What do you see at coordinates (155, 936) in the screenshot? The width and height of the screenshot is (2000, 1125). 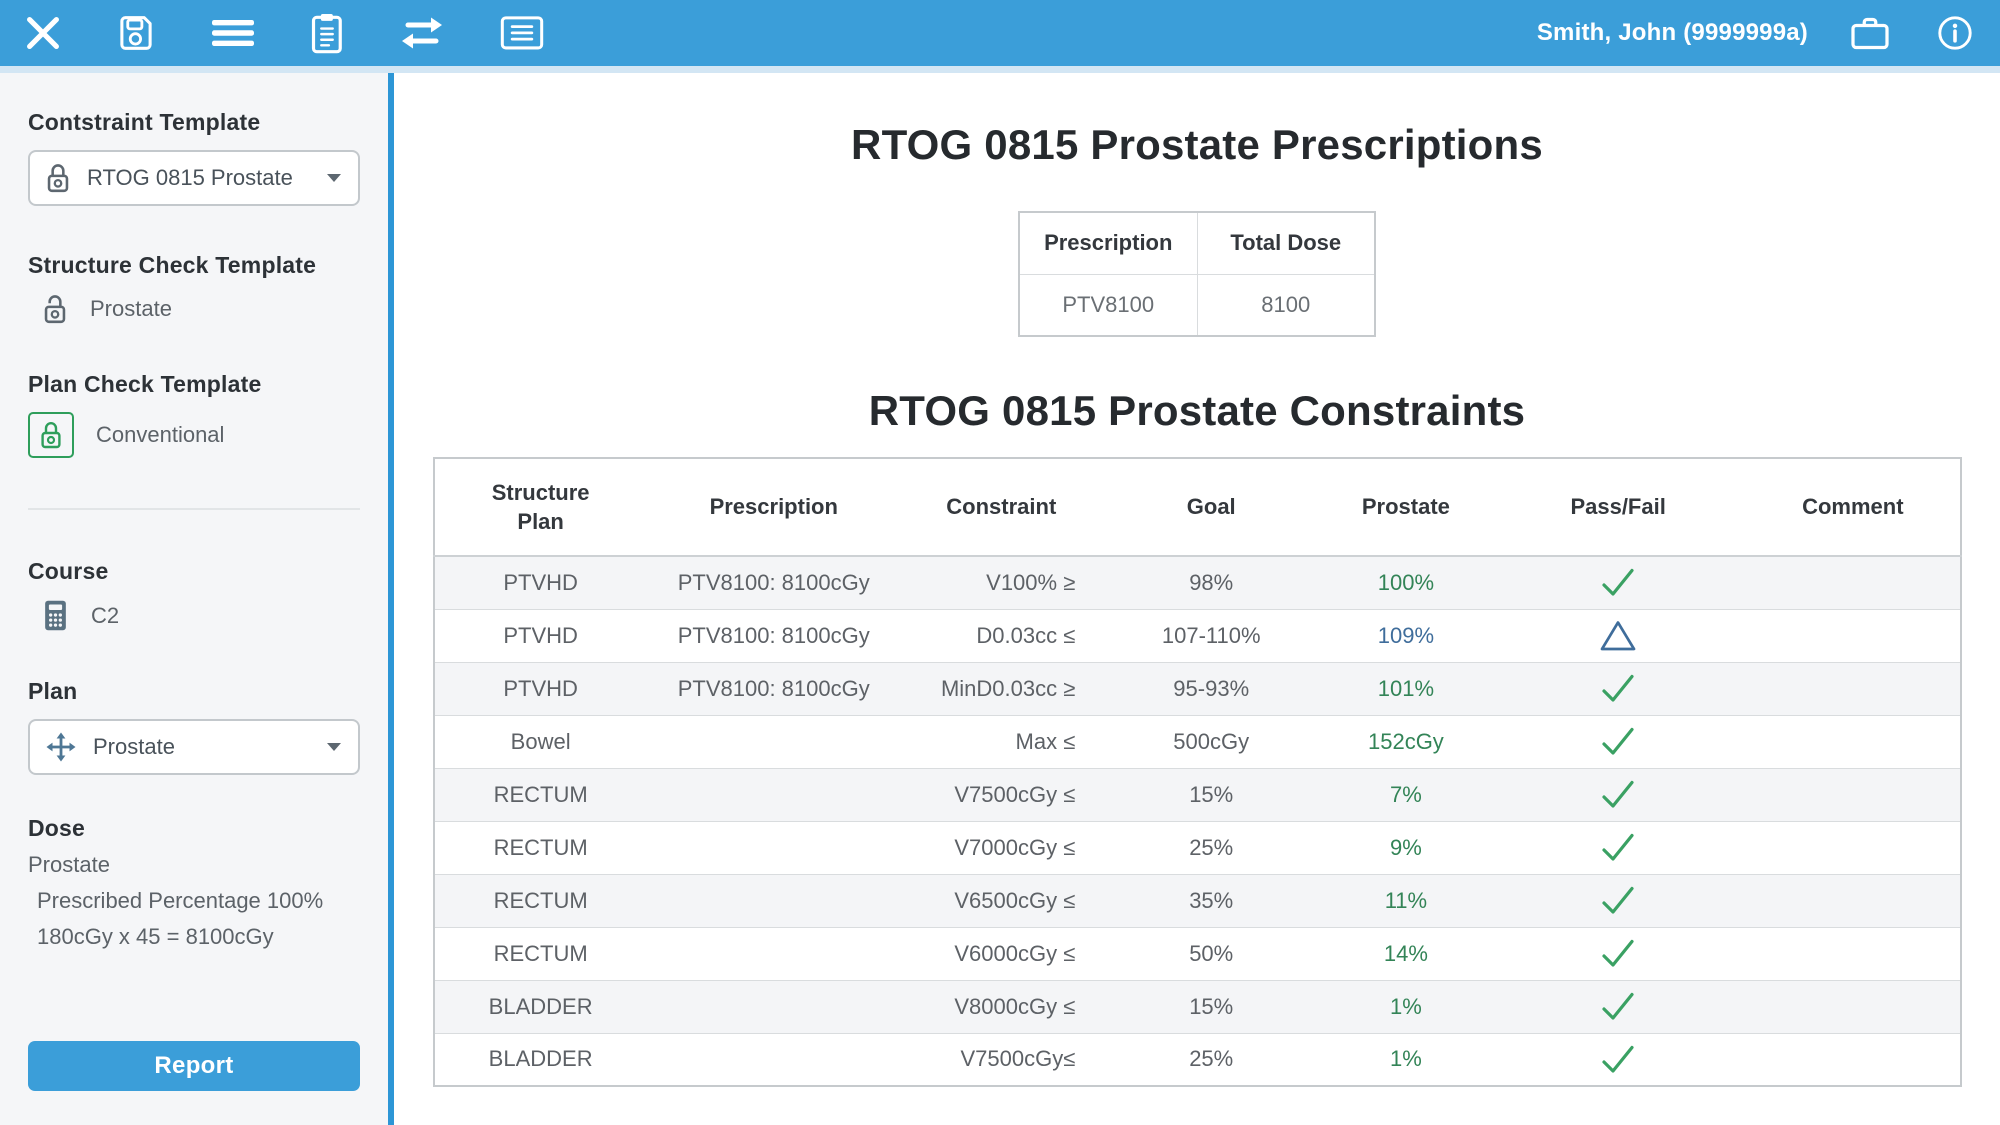 I see `dose-fraction-formula: 180cGy x 45 = 8100cGy` at bounding box center [155, 936].